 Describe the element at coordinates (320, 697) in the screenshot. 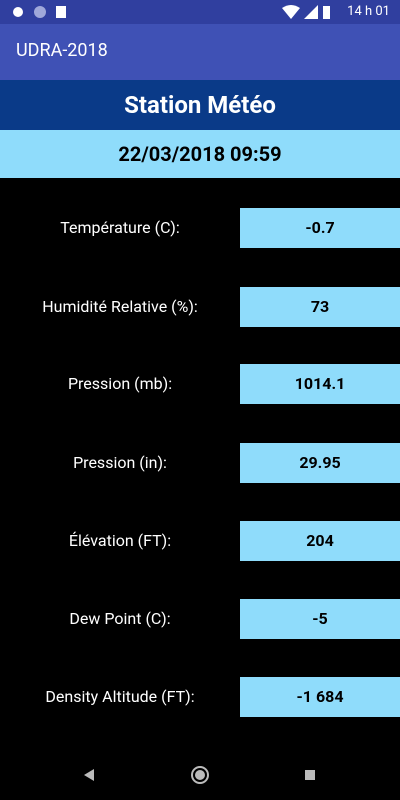

I see `reading-value: -1 684` at that location.